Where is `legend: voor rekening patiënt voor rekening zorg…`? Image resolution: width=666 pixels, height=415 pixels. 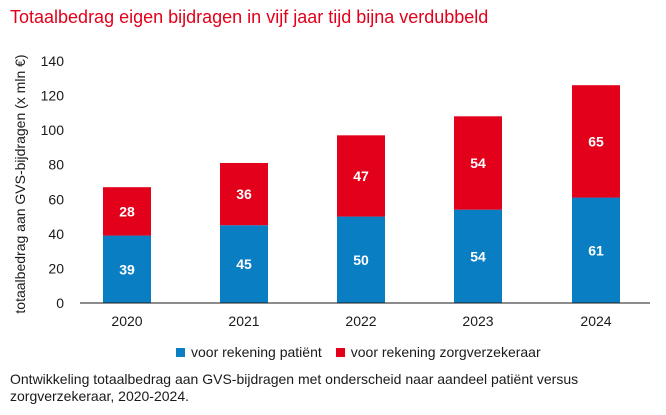
legend: voor rekening patiënt voor rekening zorg… is located at coordinates (365, 352).